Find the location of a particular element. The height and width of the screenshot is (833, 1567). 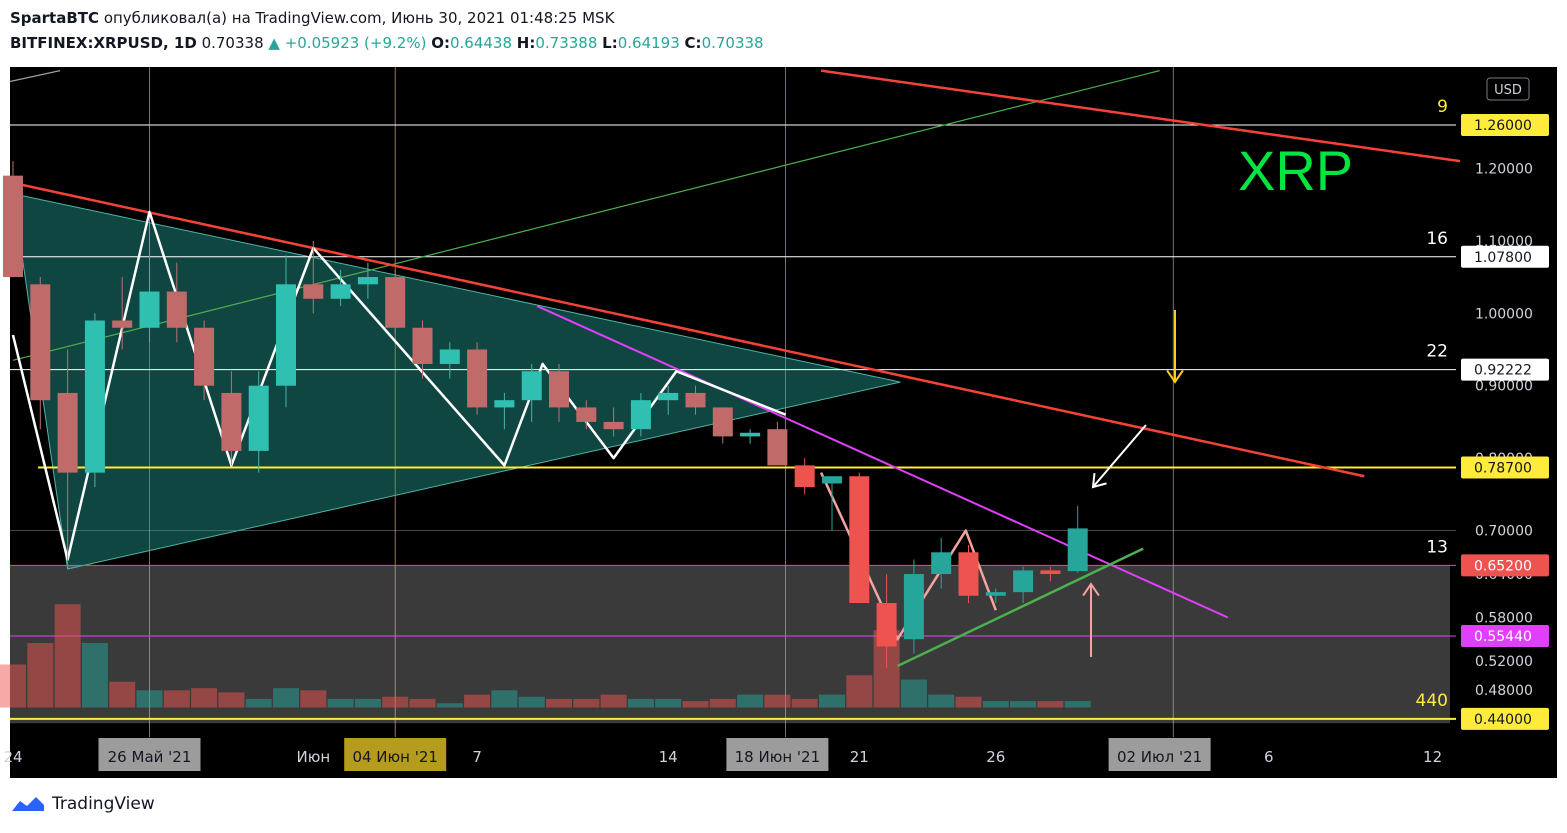

watermark-xrp: XRP is located at coordinates (1295, 170).